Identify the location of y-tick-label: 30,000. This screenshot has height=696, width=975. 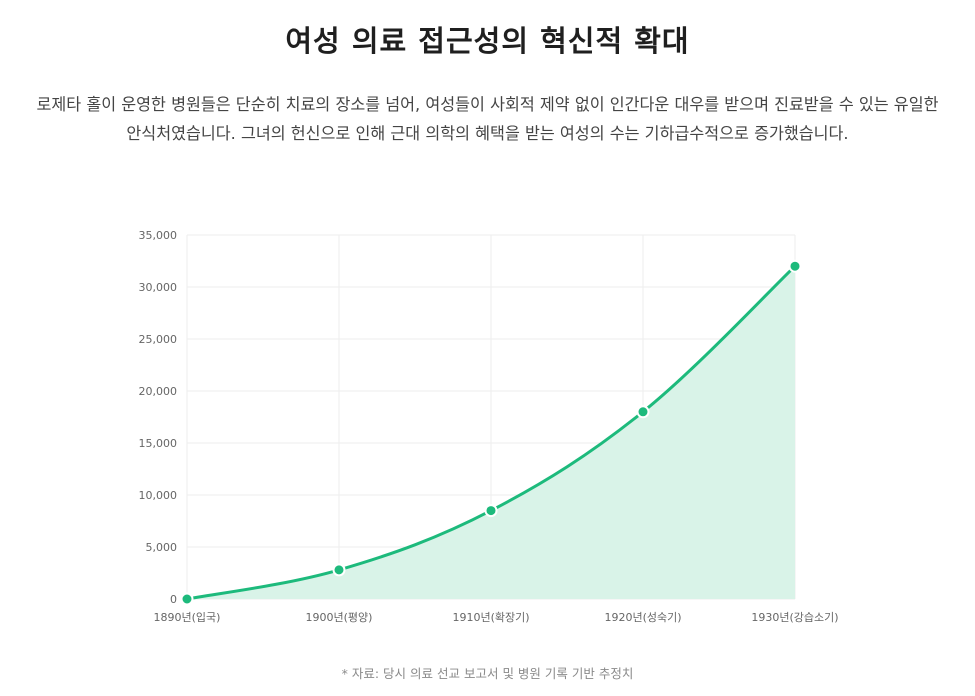
(158, 287).